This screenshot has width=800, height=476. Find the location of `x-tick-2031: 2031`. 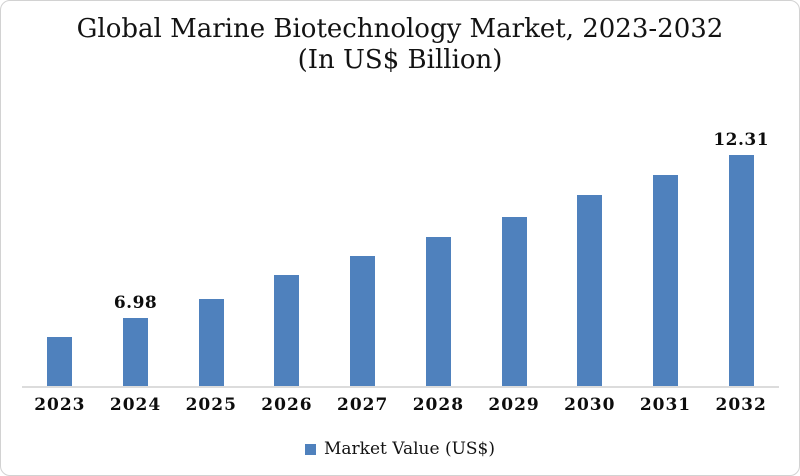

x-tick-2031: 2031 is located at coordinates (665, 405).